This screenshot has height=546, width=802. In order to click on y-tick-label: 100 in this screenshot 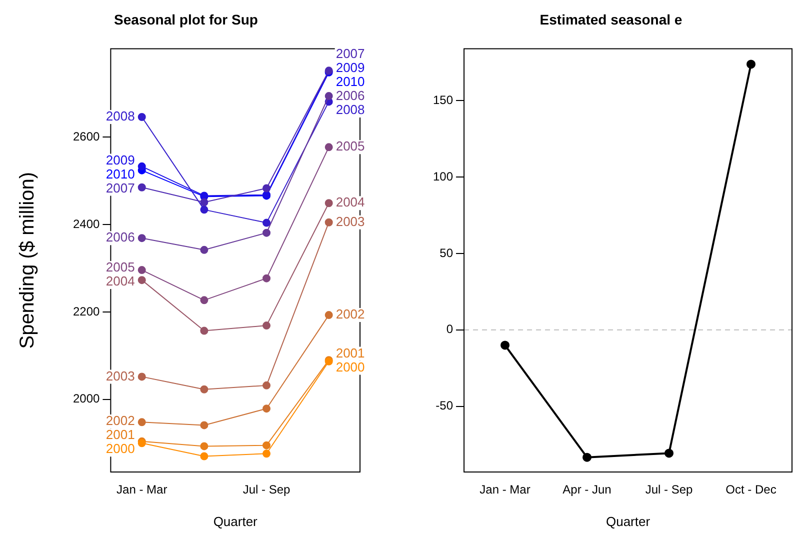, I will do `click(443, 176)`.